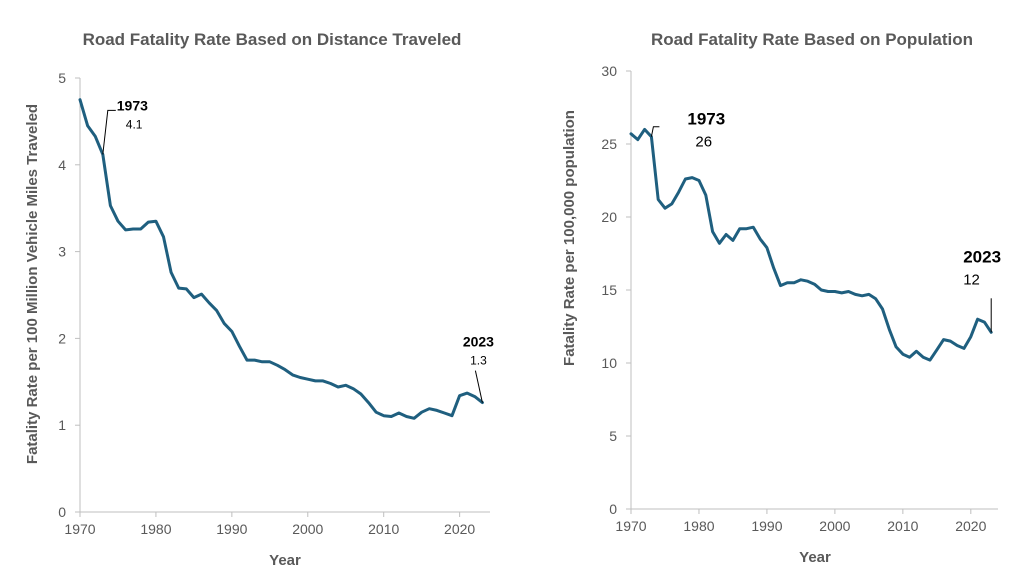 Image resolution: width=1023 pixels, height=577 pixels. Describe the element at coordinates (609, 217) in the screenshot. I see `right-y-tick-label: 20` at that location.